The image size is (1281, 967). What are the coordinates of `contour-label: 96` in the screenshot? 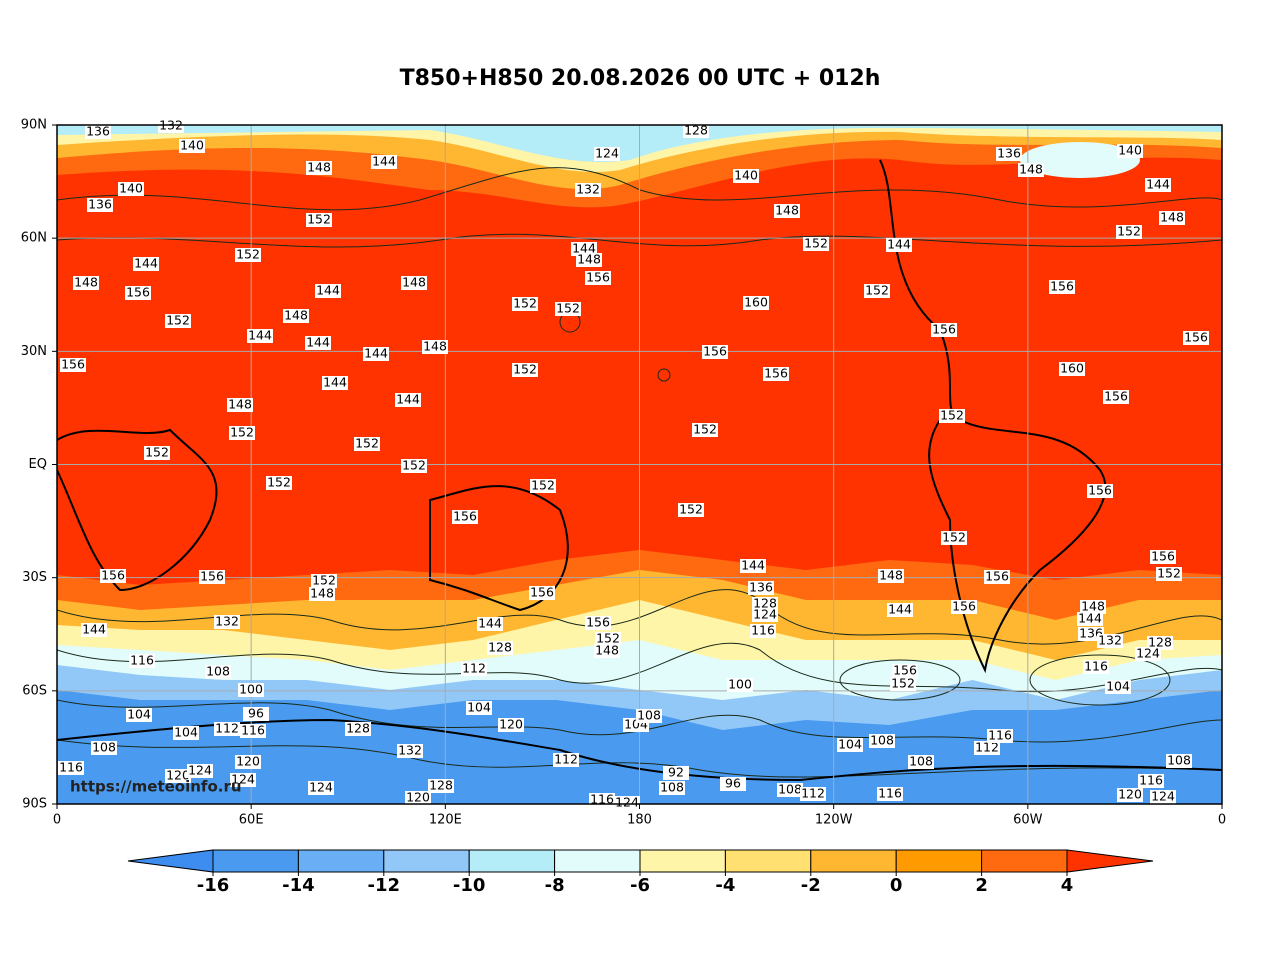 It's located at (733, 783).